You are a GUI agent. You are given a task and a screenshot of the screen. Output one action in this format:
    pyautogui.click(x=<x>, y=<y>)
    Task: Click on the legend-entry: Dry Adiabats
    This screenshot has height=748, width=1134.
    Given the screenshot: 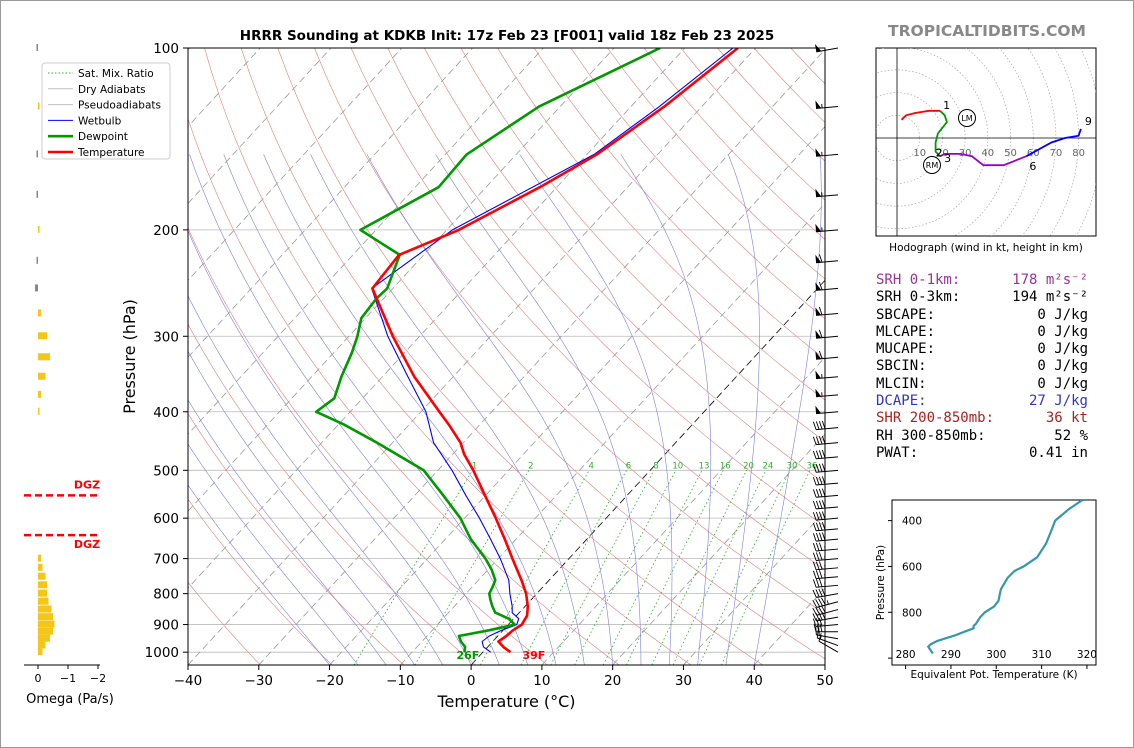 What is the action you would take?
    pyautogui.click(x=112, y=90)
    